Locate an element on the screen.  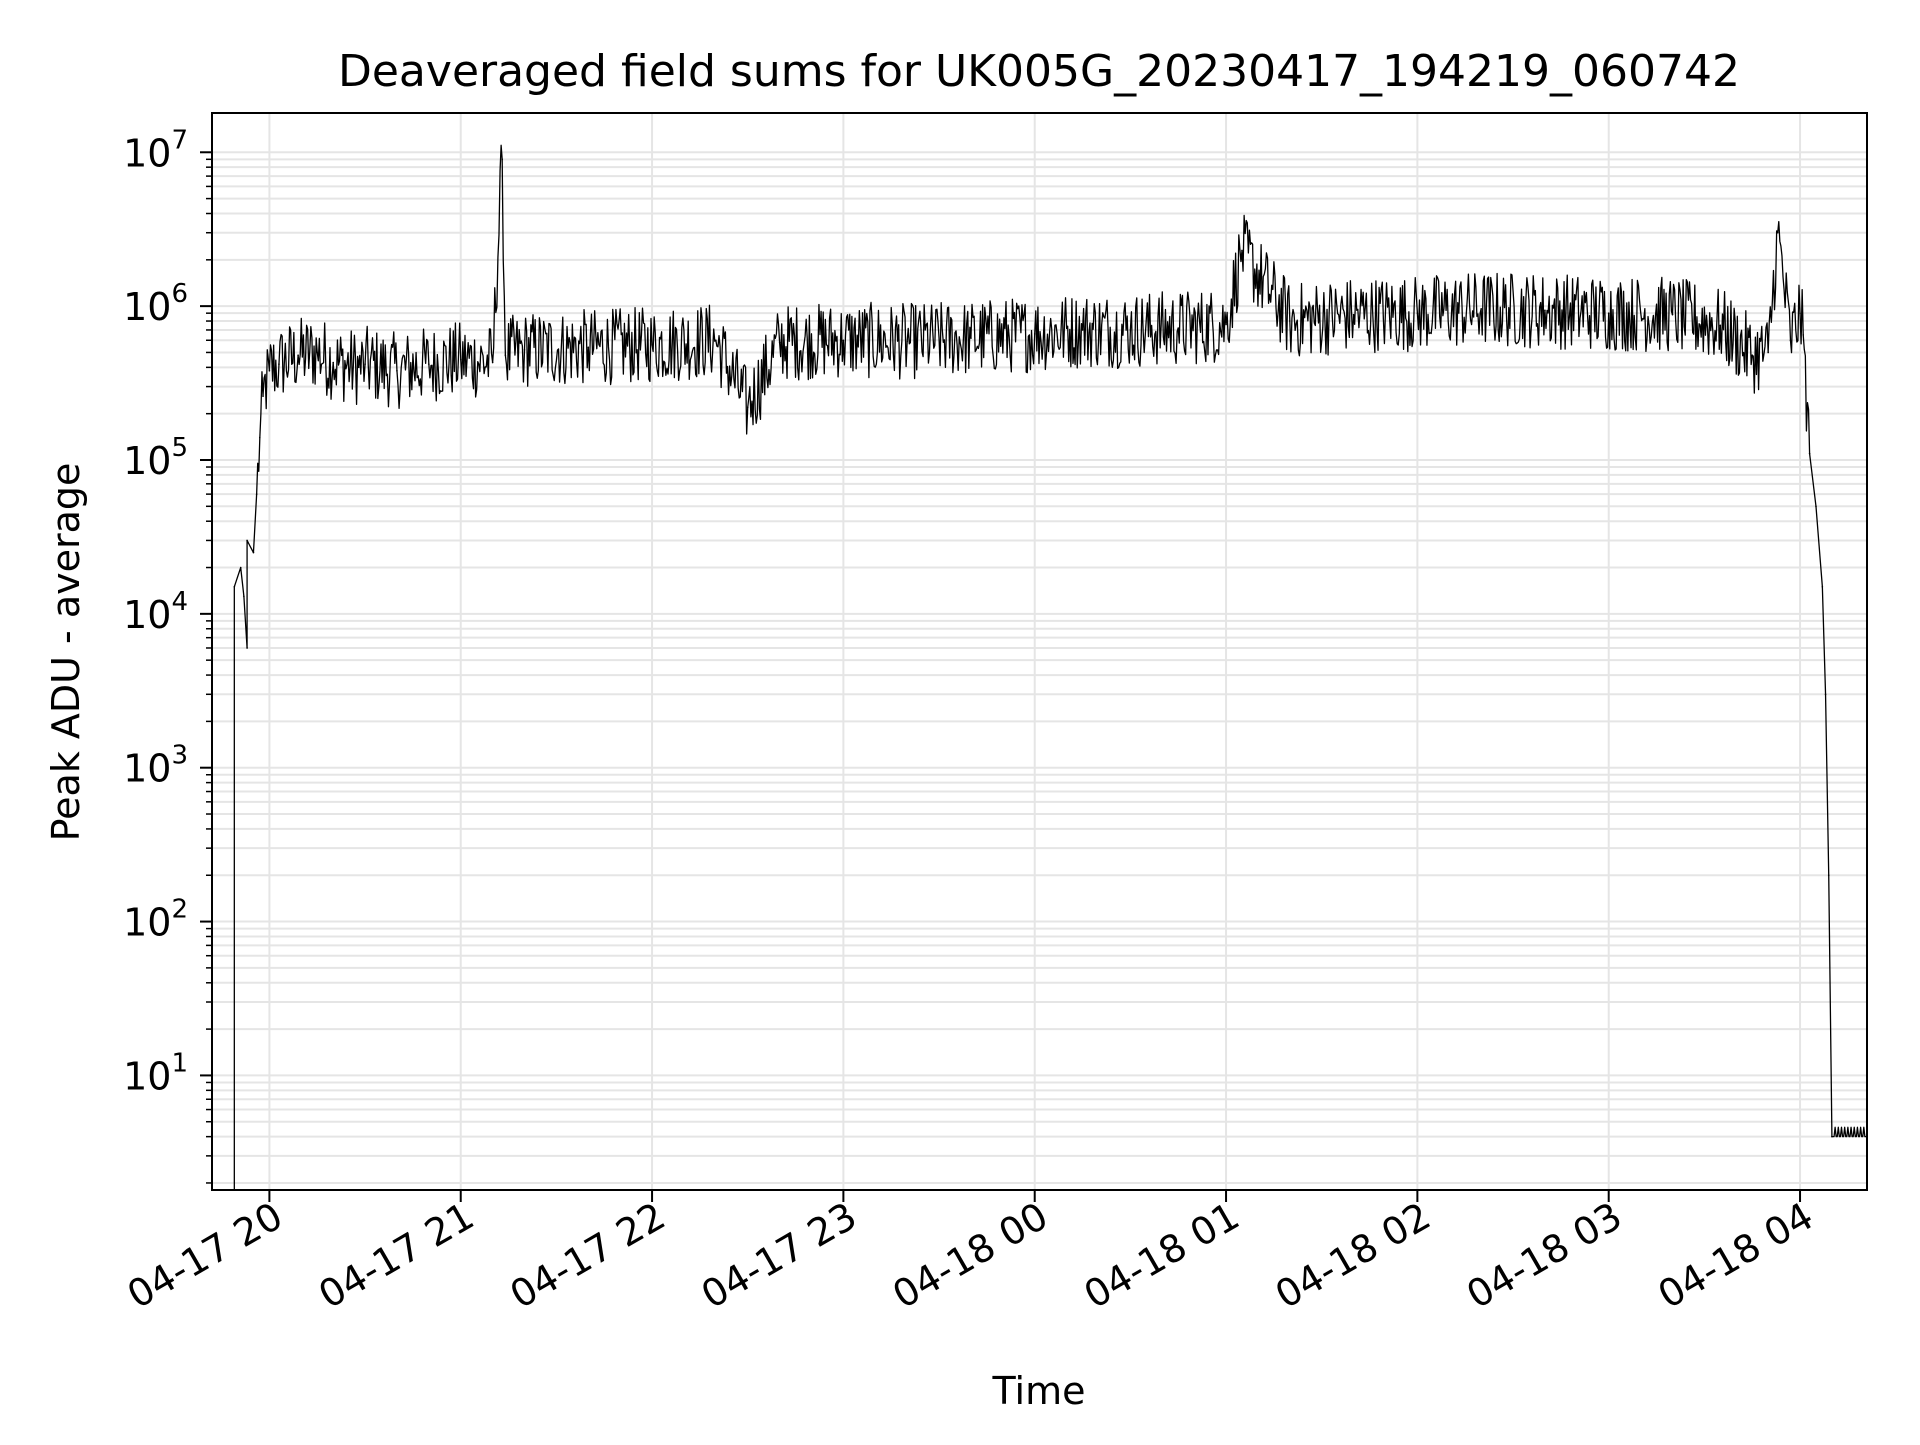
y-tick-exponent: 7 is located at coordinates (179, 140).